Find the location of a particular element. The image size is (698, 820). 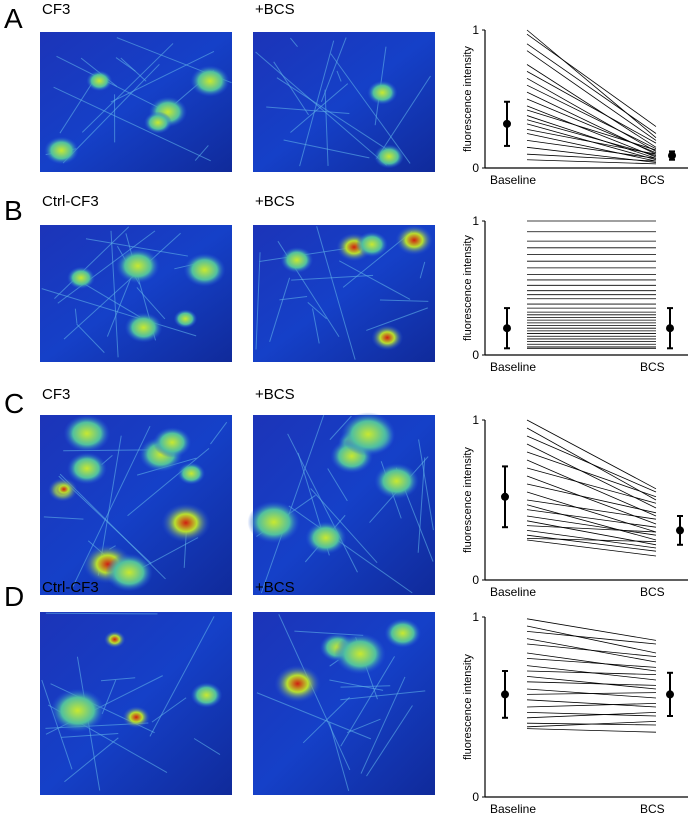

panel-letter: B is located at coordinates (13, 210).